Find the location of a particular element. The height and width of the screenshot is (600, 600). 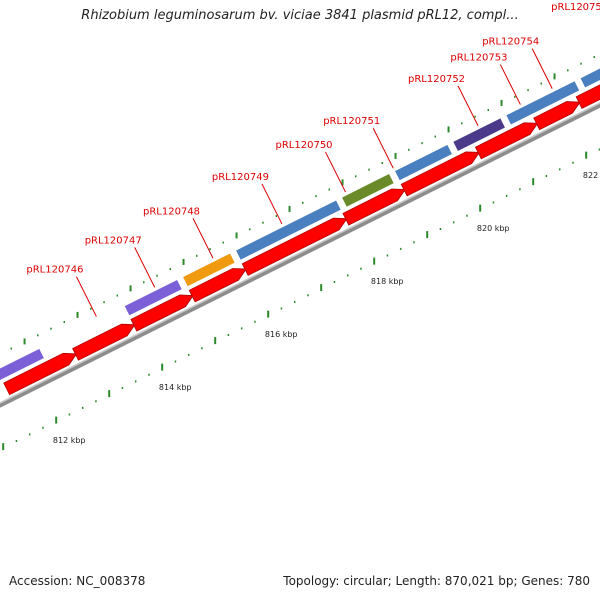

gene-label: pRL120746 is located at coordinates (54, 270).